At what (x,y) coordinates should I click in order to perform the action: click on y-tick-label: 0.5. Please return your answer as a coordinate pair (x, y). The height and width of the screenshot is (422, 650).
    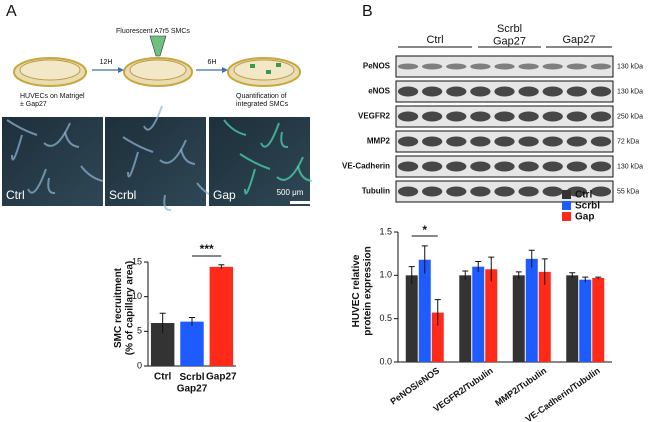
    Looking at the image, I should click on (385, 318).